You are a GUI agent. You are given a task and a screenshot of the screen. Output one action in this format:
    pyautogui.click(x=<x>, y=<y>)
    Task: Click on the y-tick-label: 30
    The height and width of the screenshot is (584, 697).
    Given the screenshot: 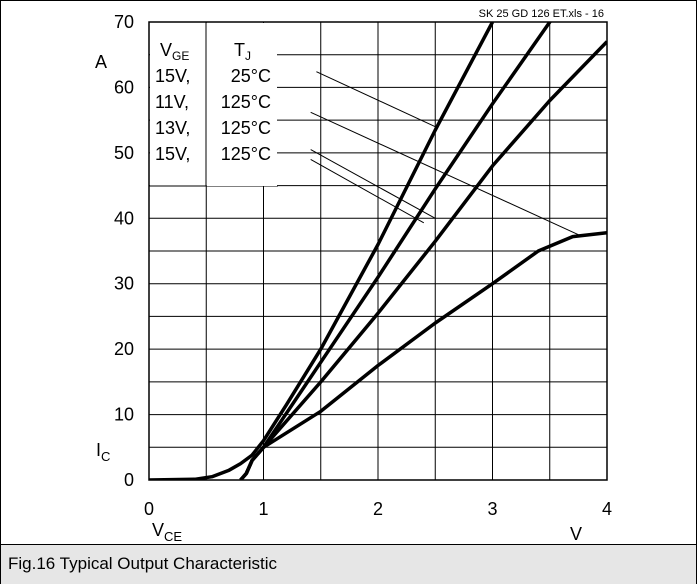 What is the action you would take?
    pyautogui.click(x=124, y=284)
    